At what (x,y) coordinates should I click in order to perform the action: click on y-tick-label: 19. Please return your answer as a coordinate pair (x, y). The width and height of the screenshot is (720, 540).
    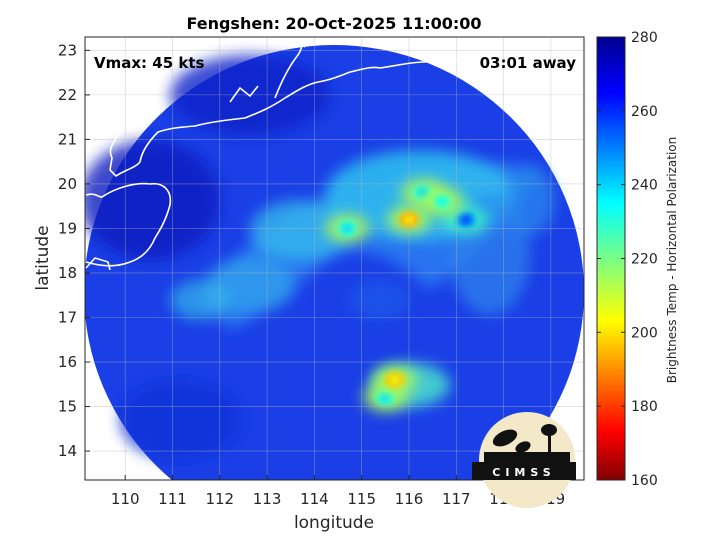
    Looking at the image, I should click on (67, 228).